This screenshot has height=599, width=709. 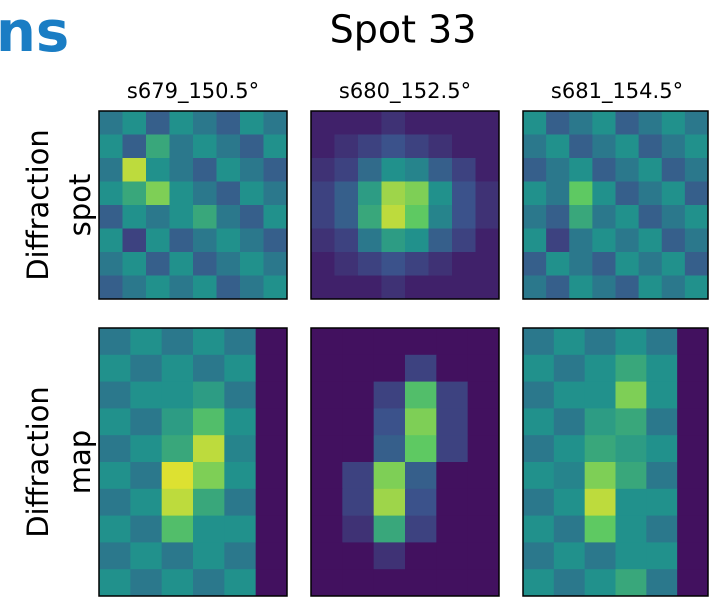 What do you see at coordinates (193, 91) in the screenshot?
I see `column-label: s679_150.5°` at bounding box center [193, 91].